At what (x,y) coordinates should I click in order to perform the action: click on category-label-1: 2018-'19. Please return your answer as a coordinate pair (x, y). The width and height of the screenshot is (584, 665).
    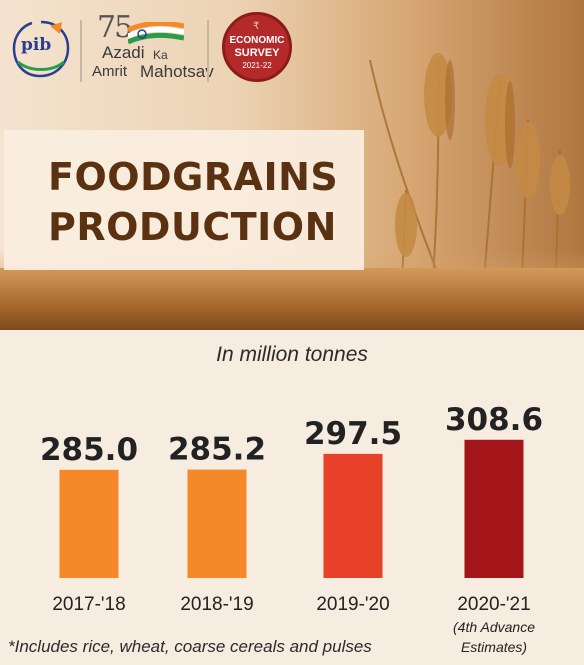
    Looking at the image, I should click on (216, 604).